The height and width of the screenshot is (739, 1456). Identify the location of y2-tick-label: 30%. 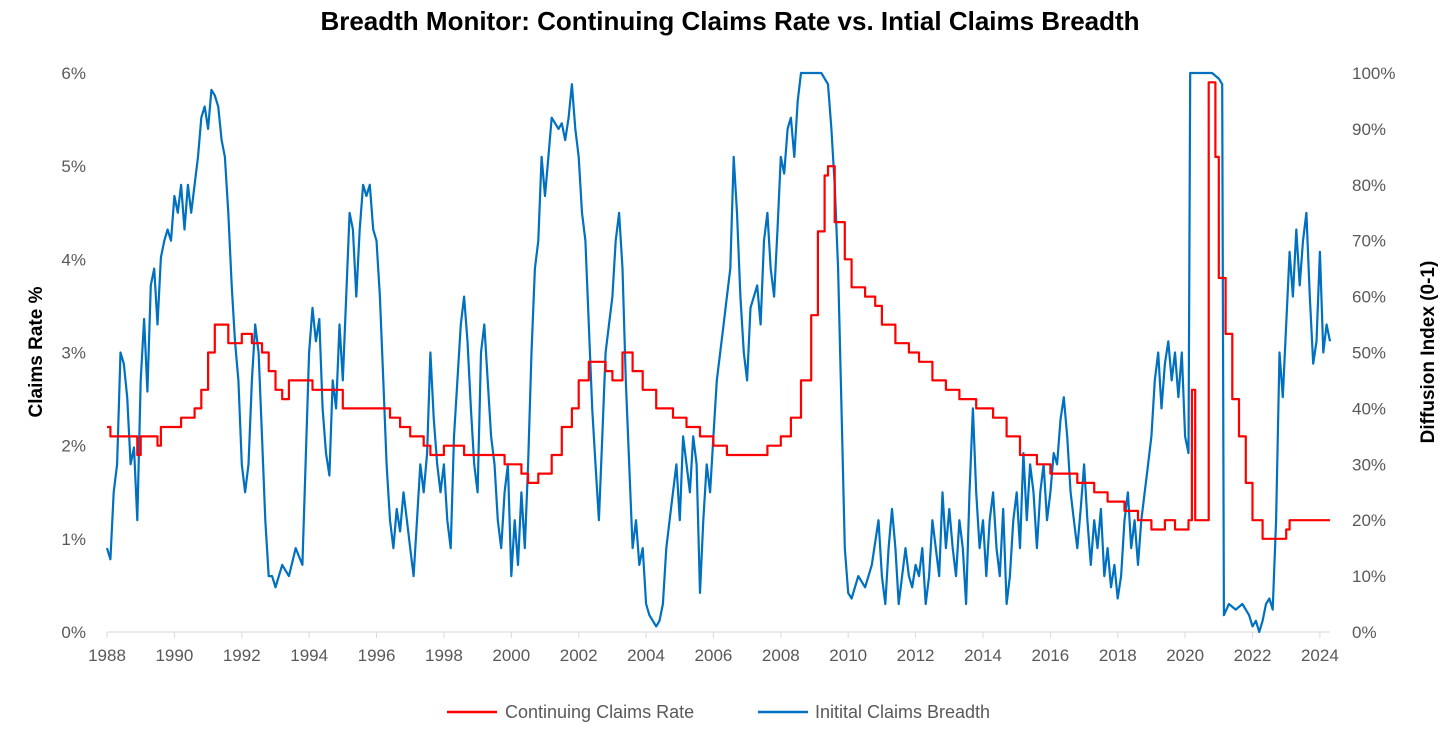
(1369, 464).